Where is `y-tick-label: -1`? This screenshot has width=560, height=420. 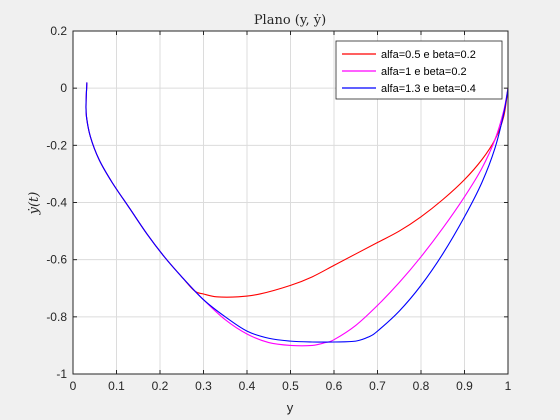
y-tick-label: -1 is located at coordinates (61, 374).